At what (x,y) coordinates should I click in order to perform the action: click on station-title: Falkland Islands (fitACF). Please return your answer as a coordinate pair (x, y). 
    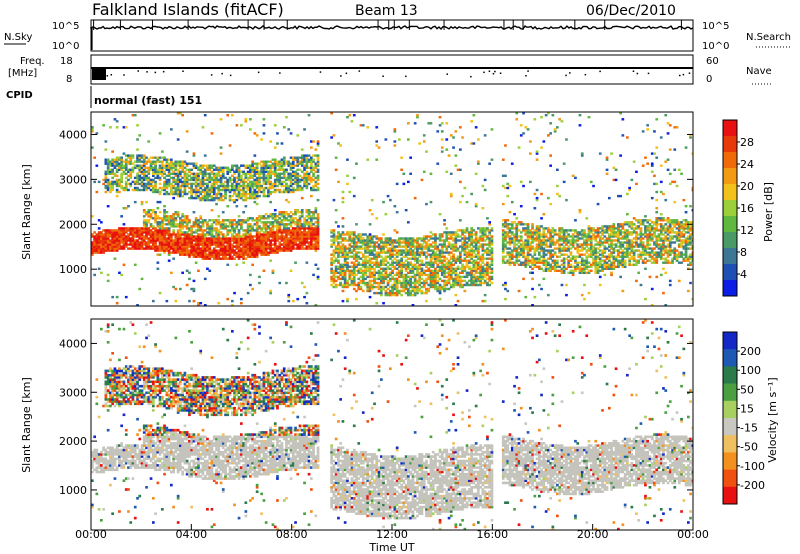
    Looking at the image, I should click on (188, 9).